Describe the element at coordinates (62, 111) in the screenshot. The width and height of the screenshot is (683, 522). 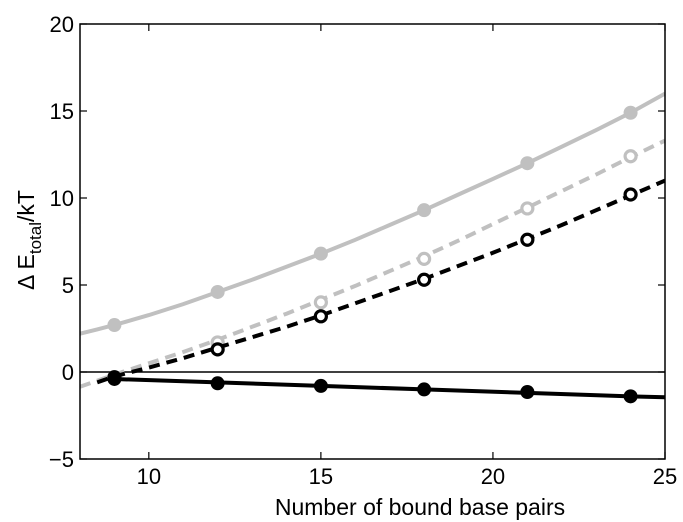
I see `y-tick-label: 15` at that location.